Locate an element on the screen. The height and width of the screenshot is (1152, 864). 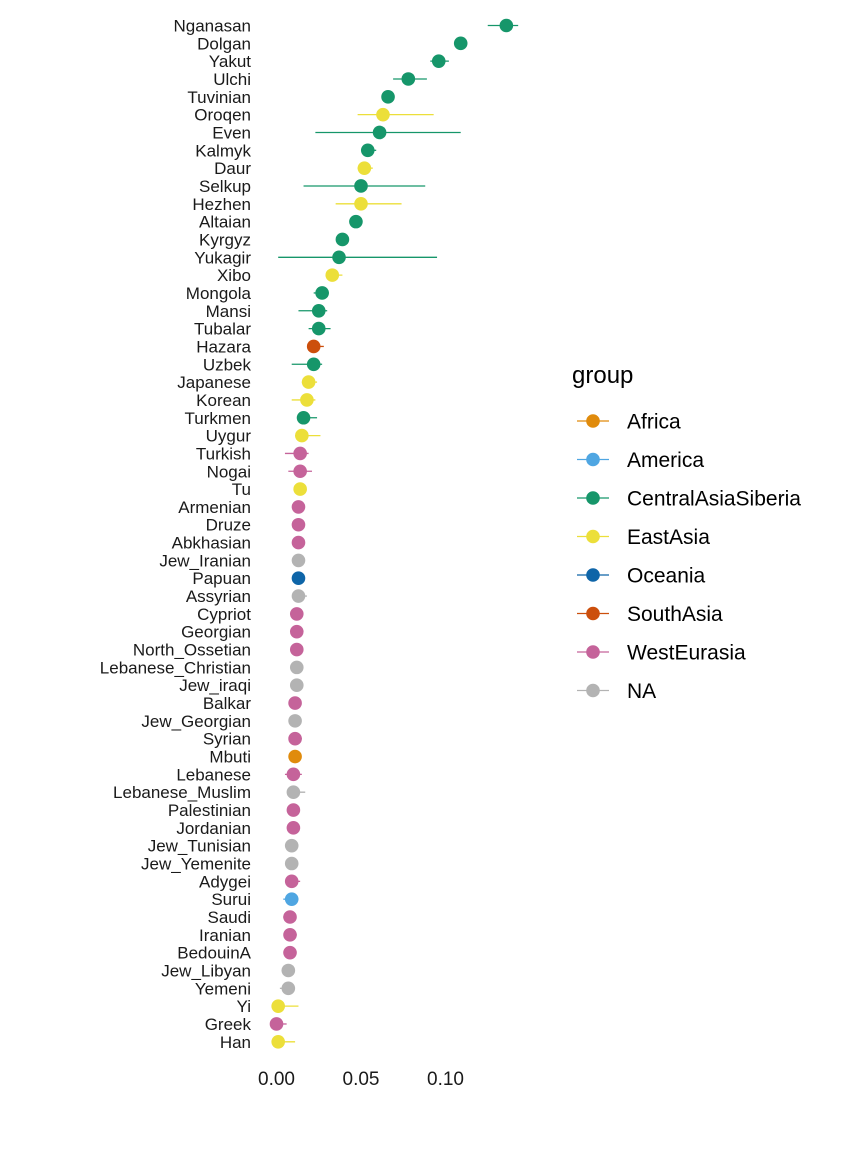
category-label: Tu is located at coordinates (241, 489).